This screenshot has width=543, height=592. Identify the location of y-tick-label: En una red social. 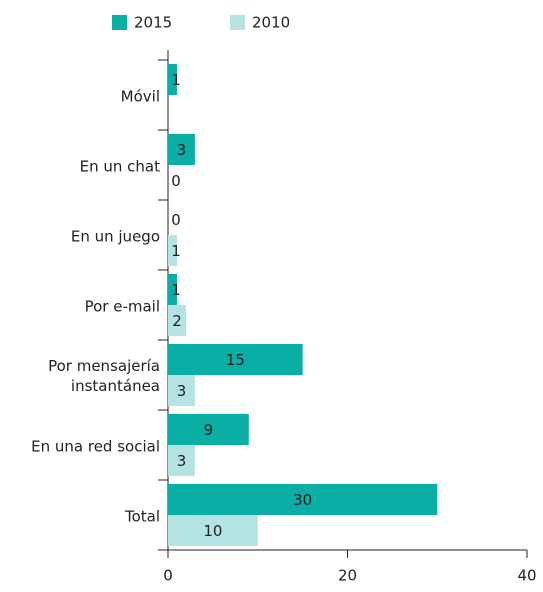
(95, 447).